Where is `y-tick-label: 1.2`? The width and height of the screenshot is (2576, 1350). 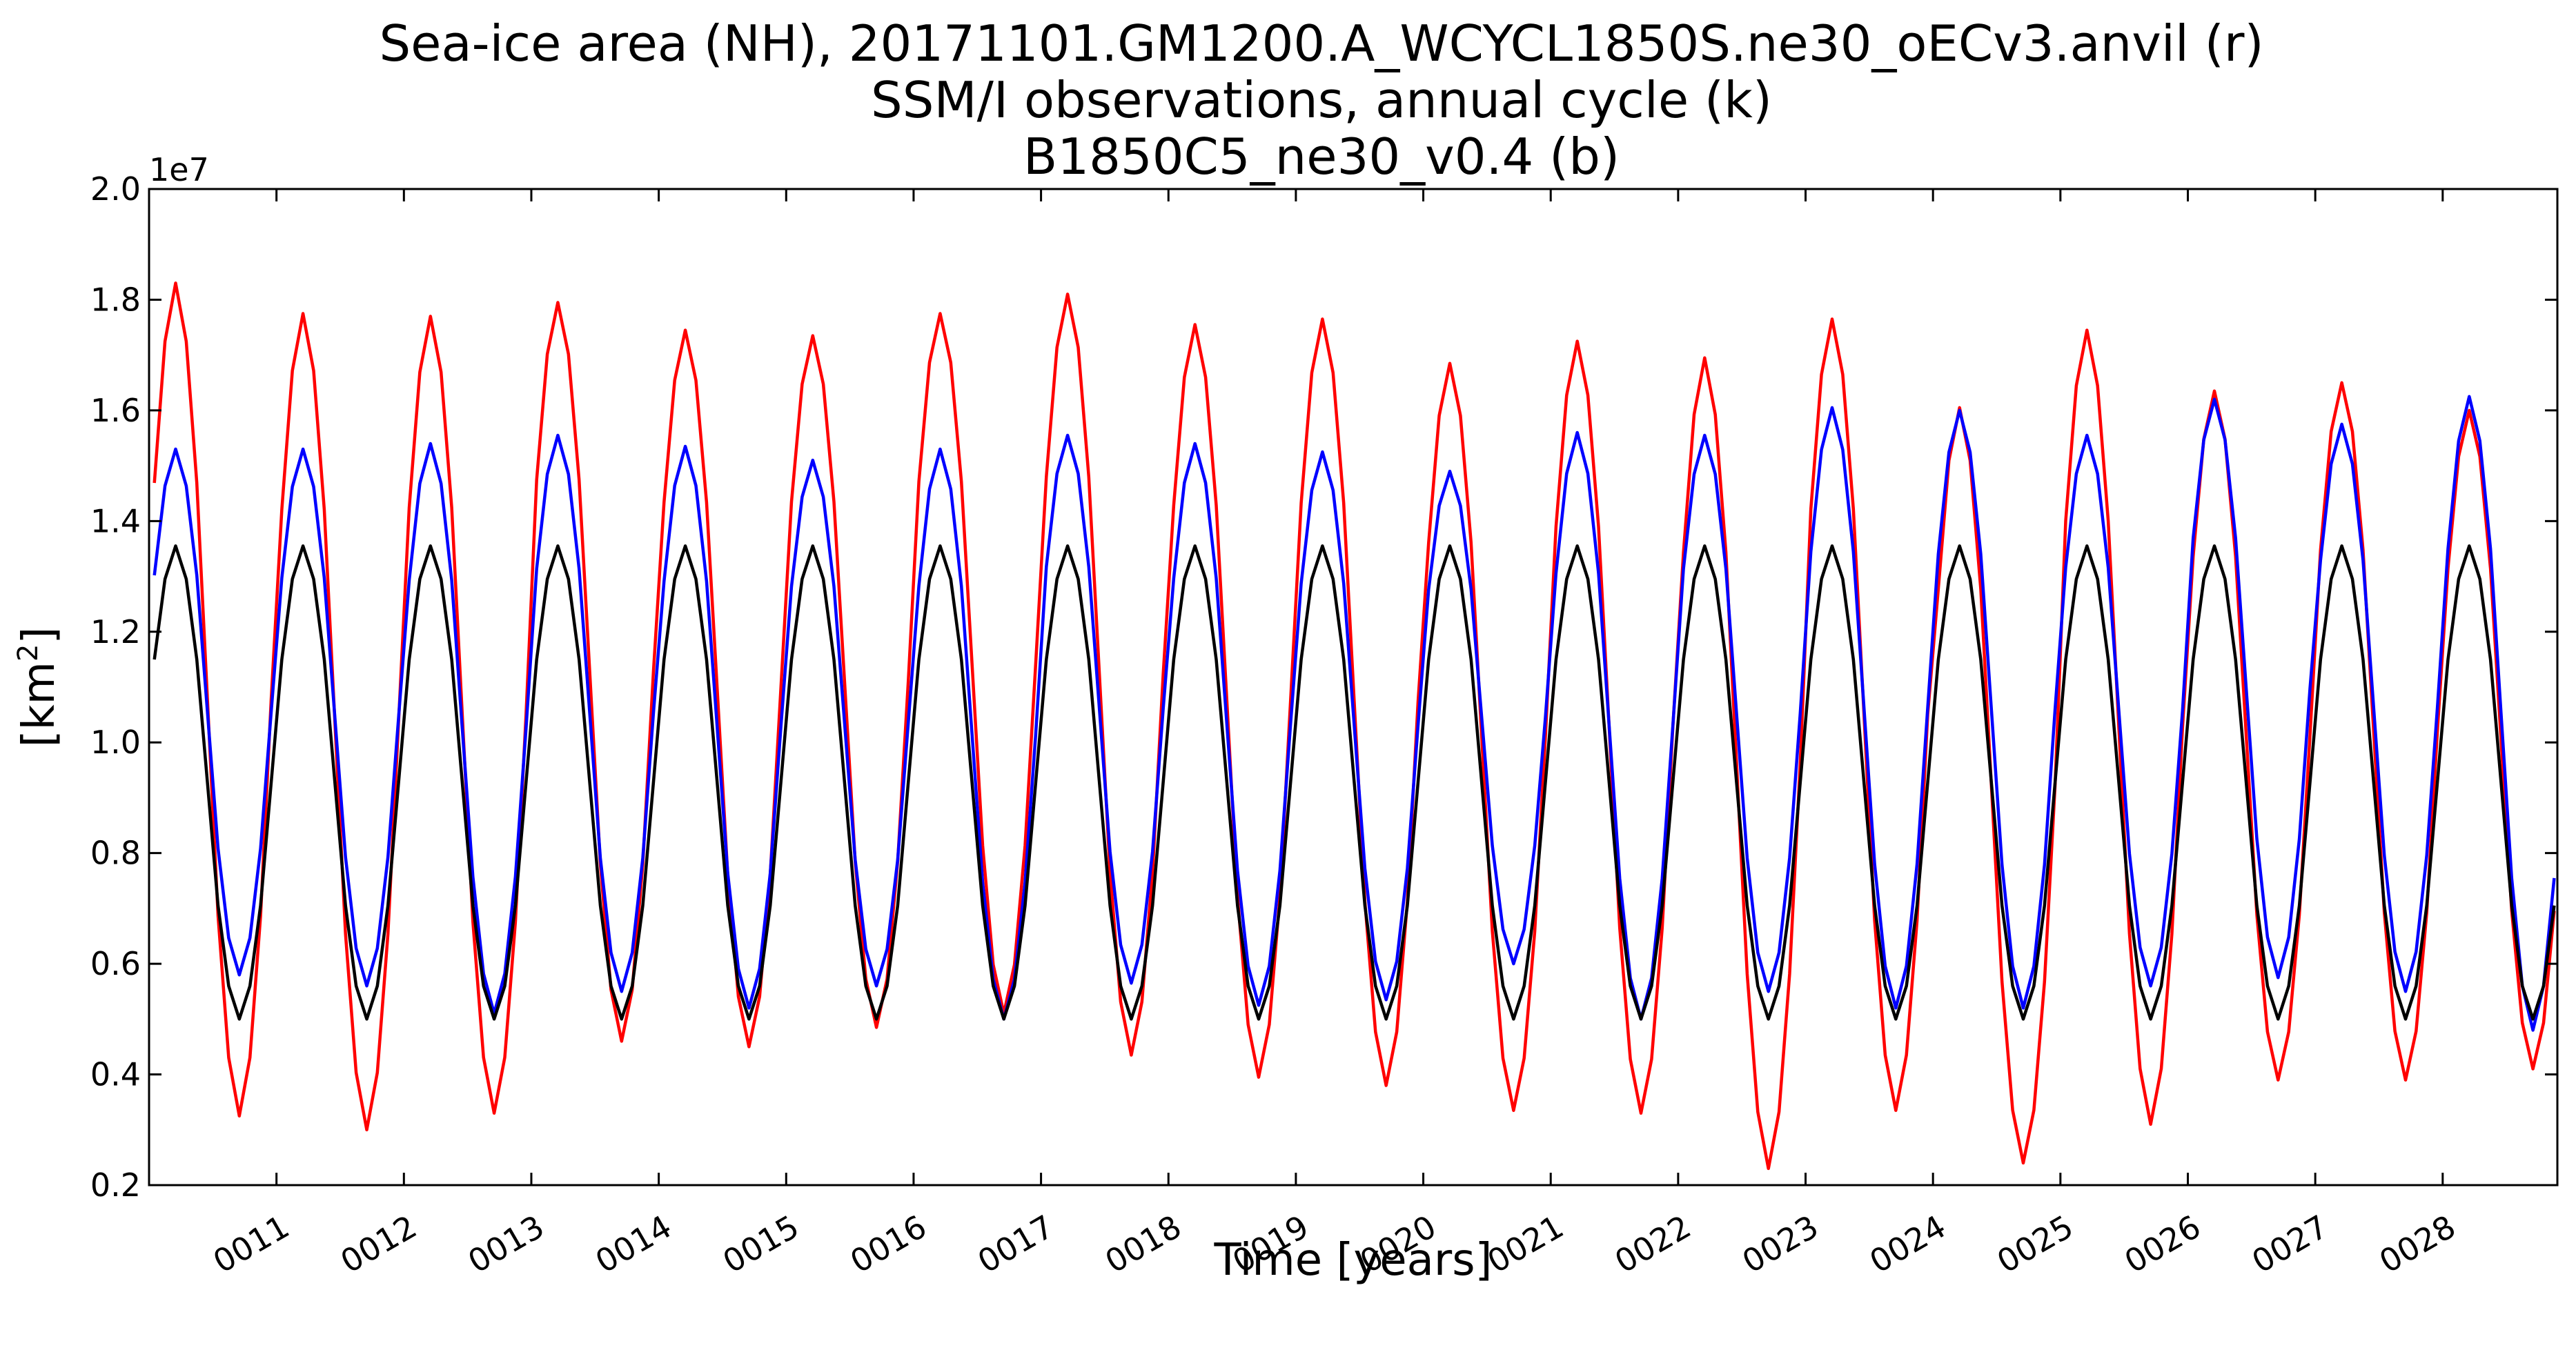
y-tick-label: 1.2 is located at coordinates (115, 632).